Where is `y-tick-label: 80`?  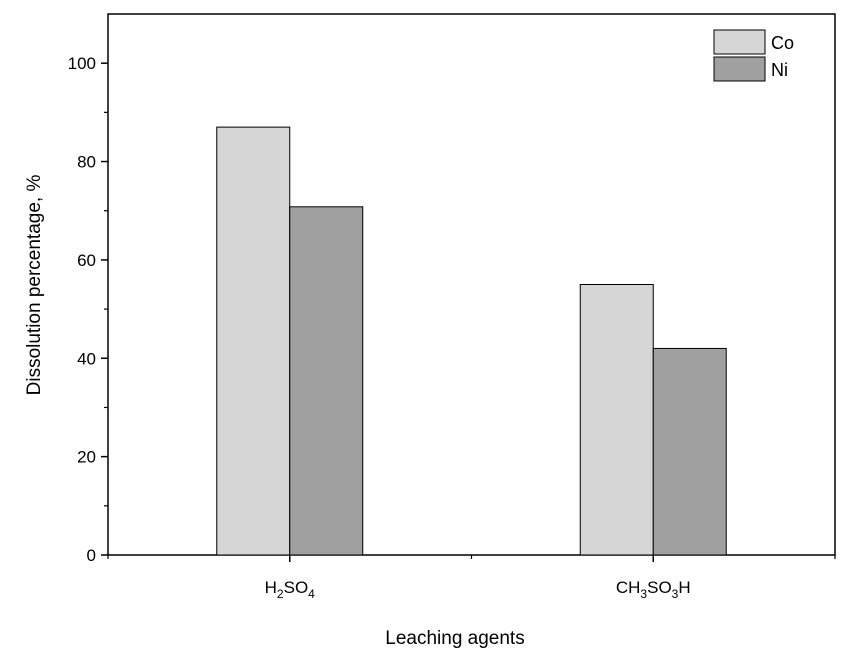 y-tick-label: 80 is located at coordinates (86, 162).